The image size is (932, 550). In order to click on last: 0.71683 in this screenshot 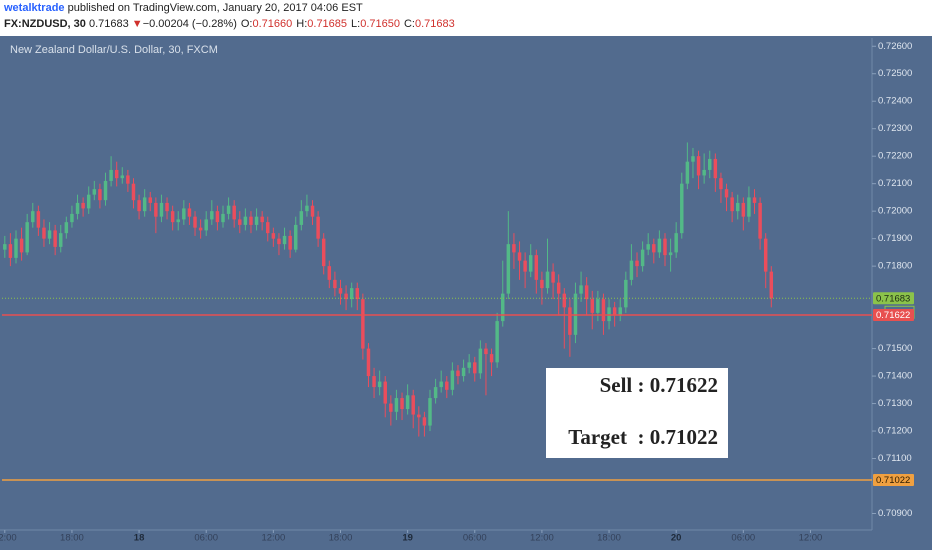, I will do `click(108, 24)`.